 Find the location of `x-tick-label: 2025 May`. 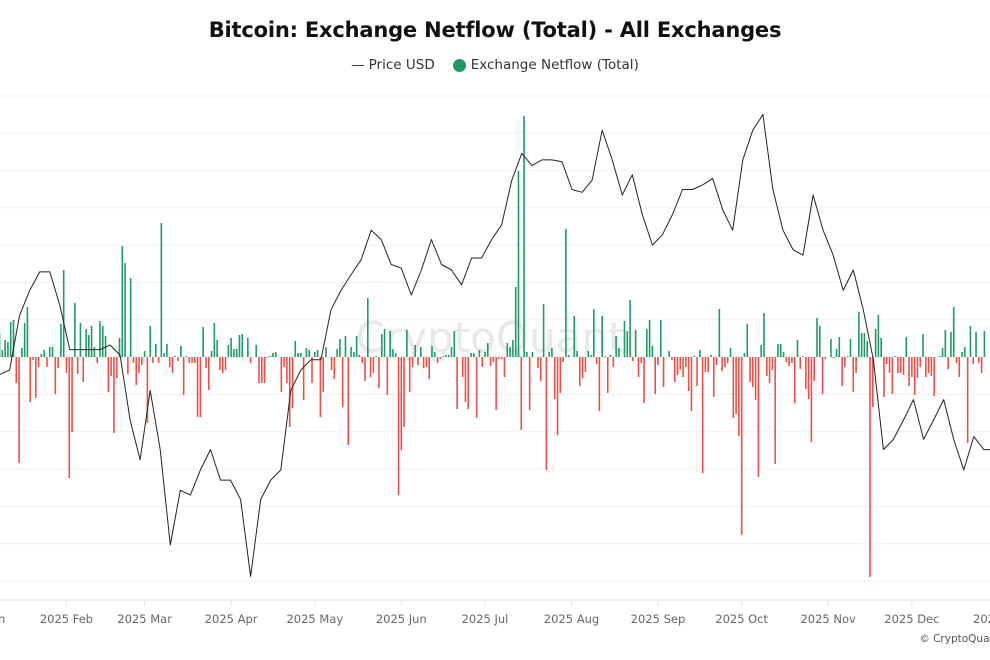

x-tick-label: 2025 May is located at coordinates (314, 619).